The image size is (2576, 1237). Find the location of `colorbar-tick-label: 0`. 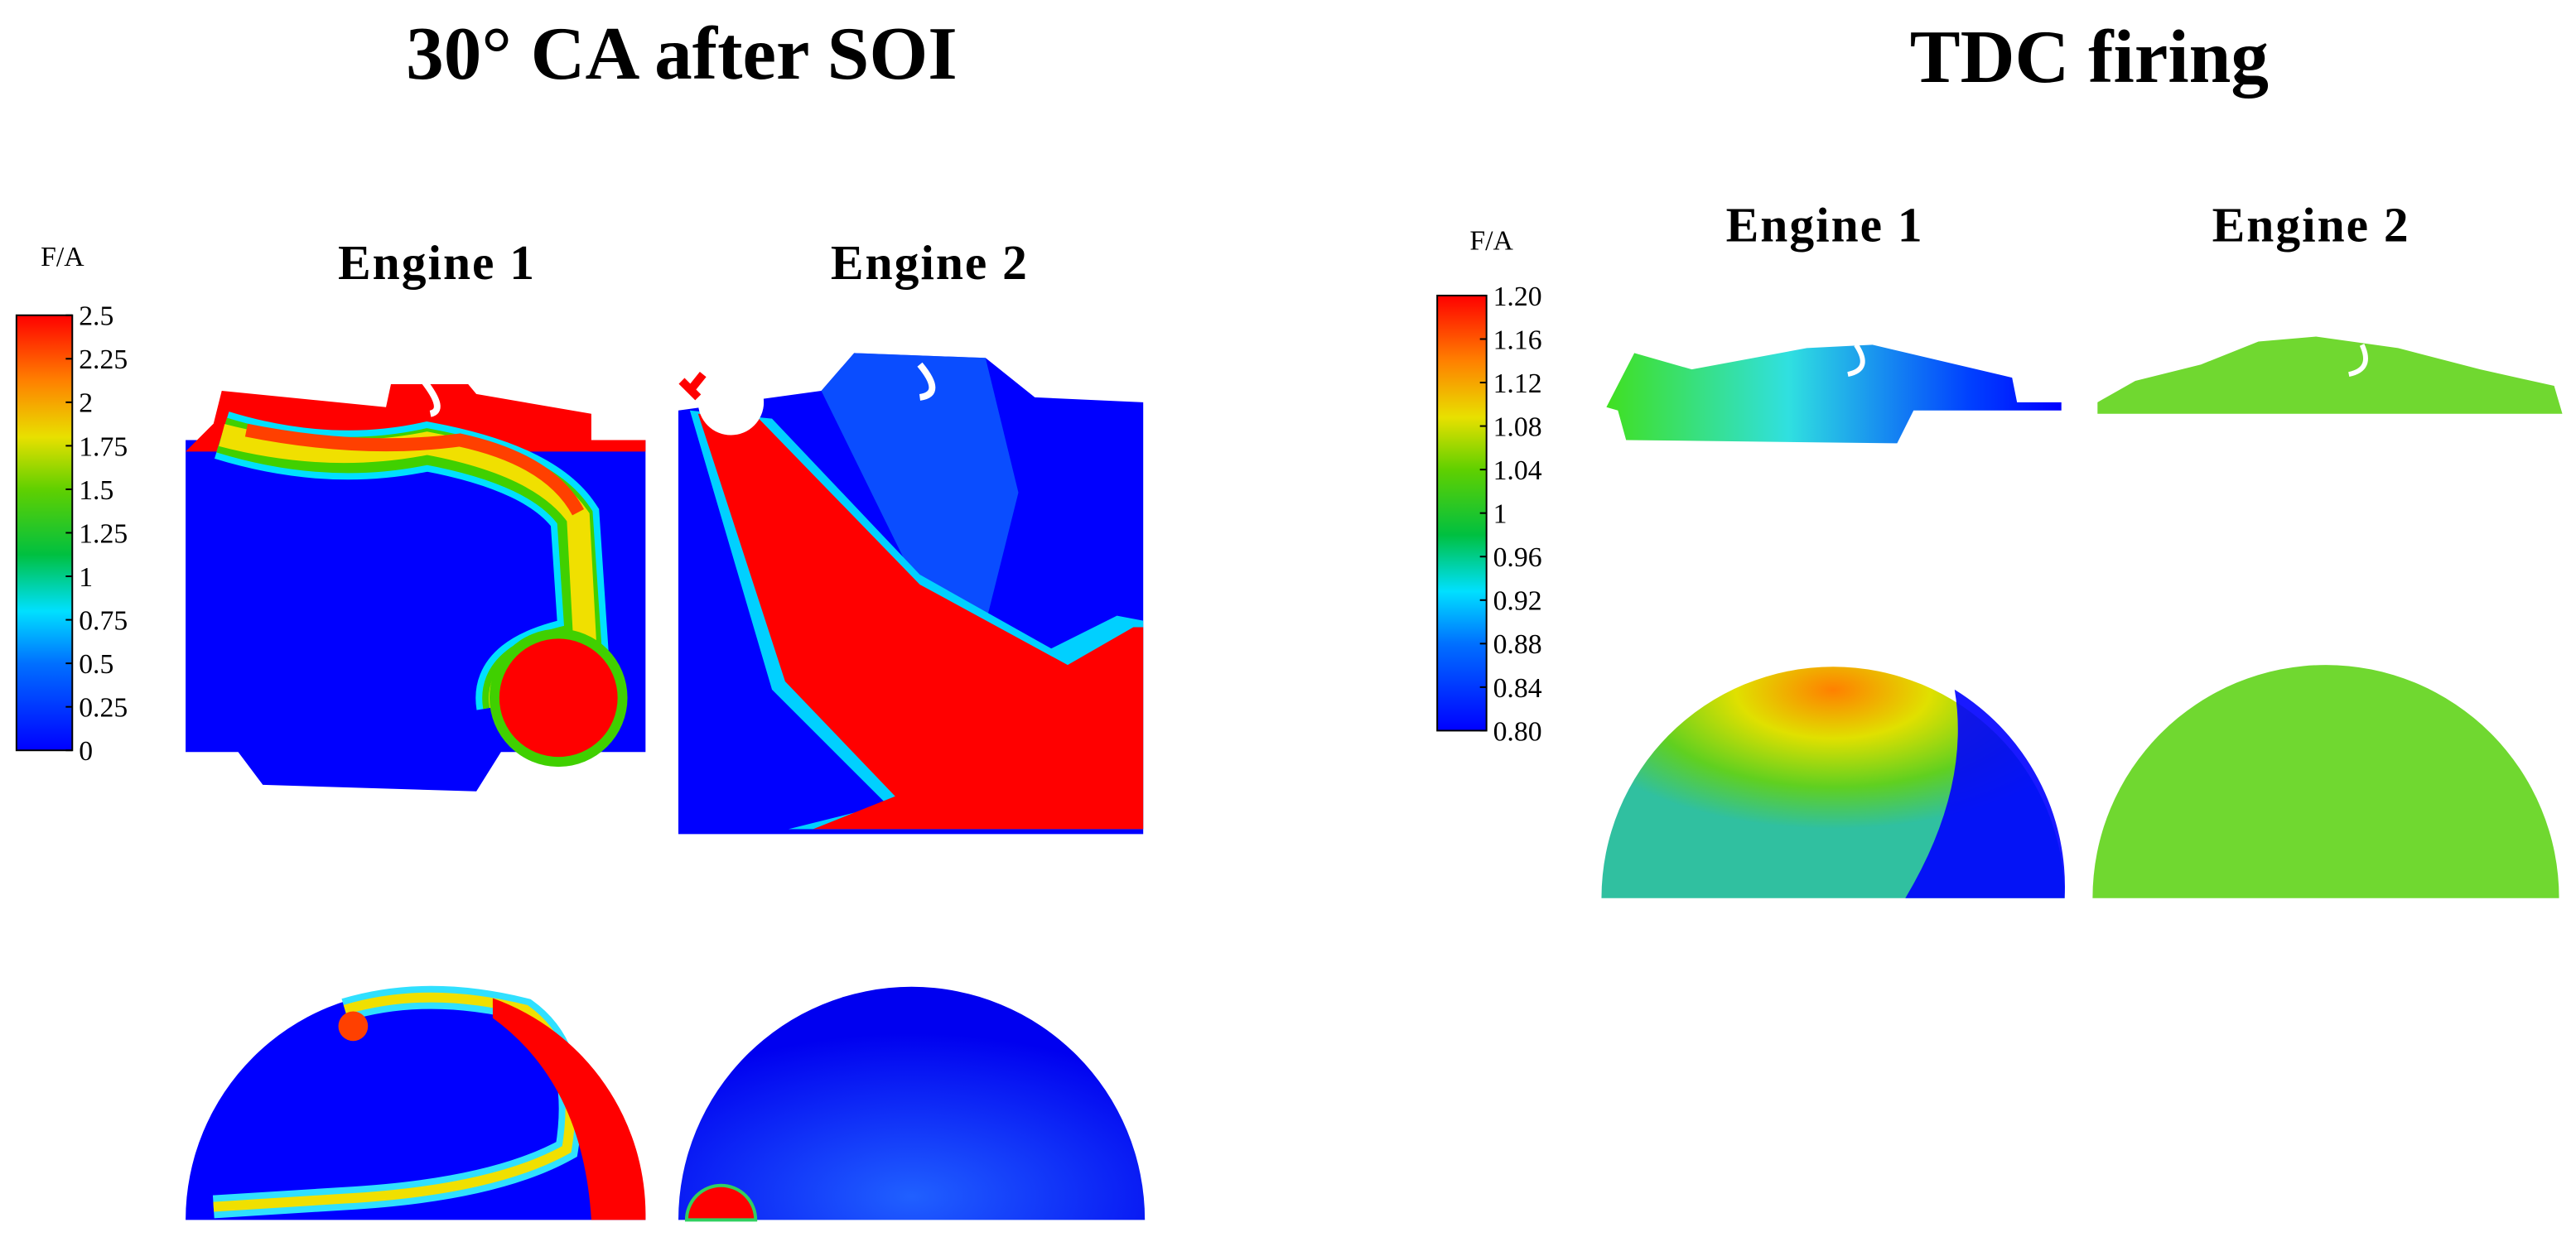

colorbar-tick-label: 0 is located at coordinates (86, 751).